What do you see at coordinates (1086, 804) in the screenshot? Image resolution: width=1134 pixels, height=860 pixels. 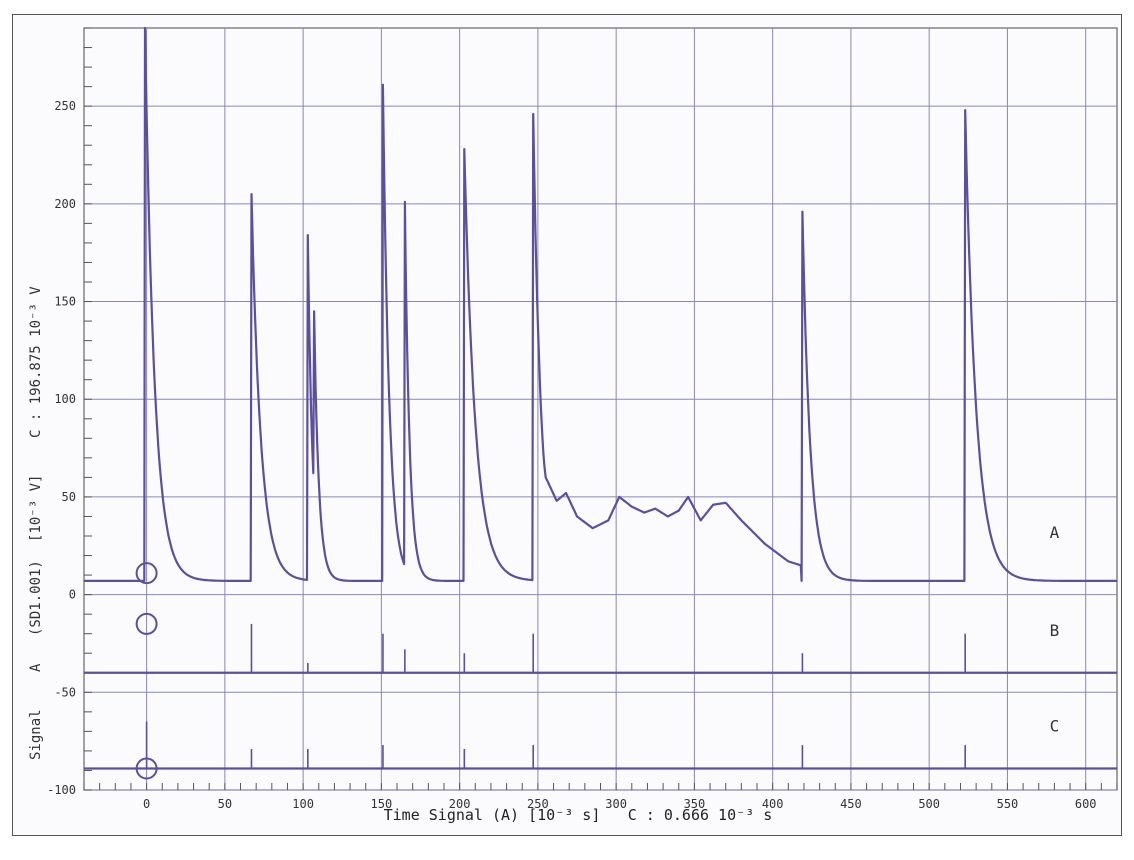 I see `x-tick-label: 600` at bounding box center [1086, 804].